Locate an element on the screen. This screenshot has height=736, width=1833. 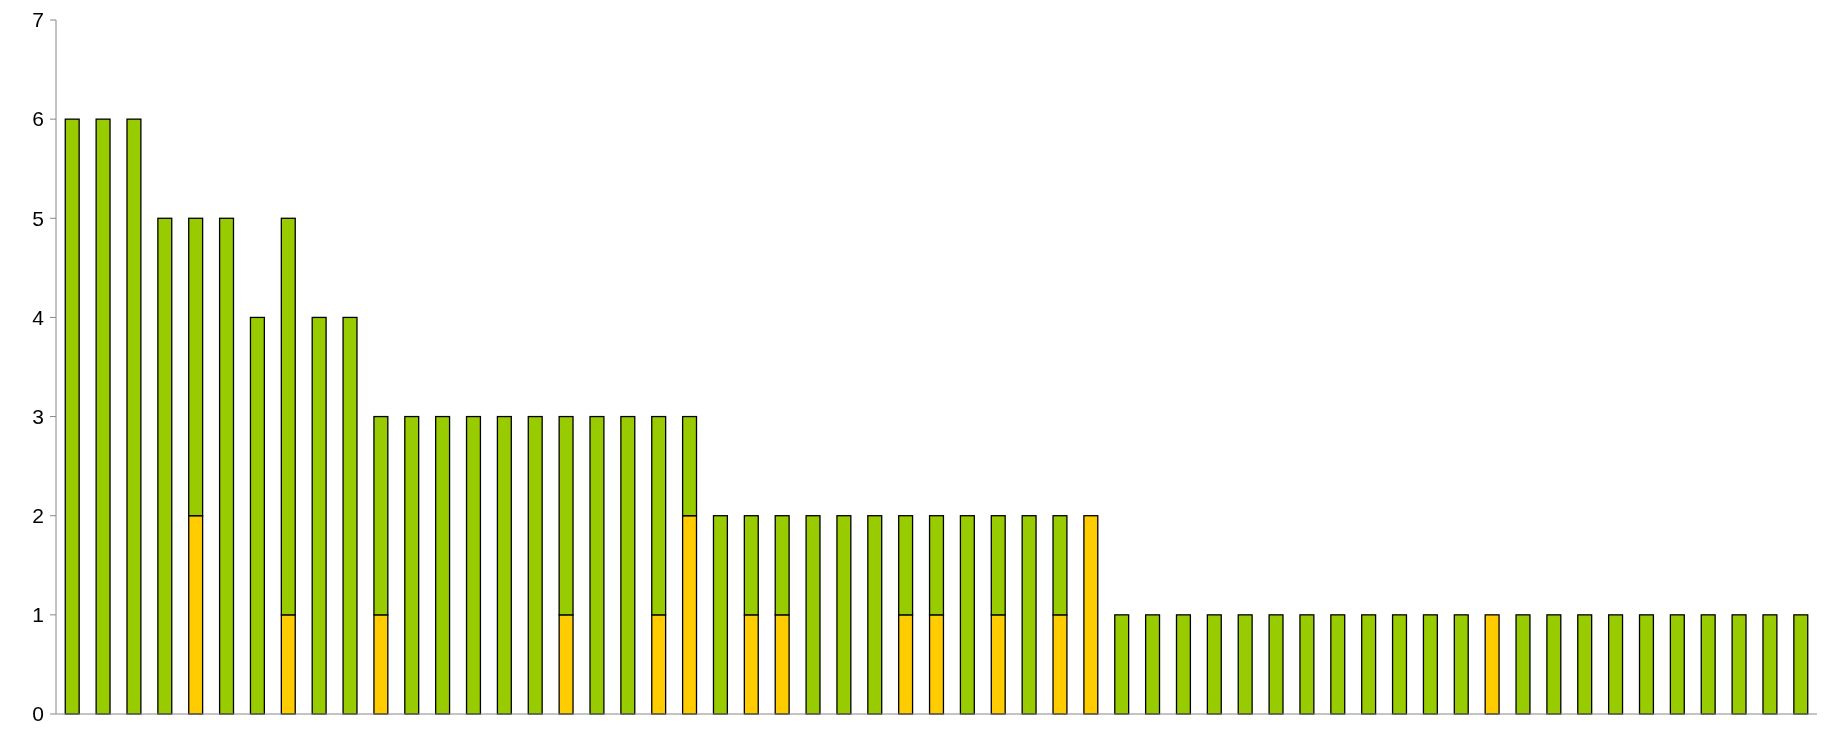
y-tick-label: 1 is located at coordinates (38, 615).